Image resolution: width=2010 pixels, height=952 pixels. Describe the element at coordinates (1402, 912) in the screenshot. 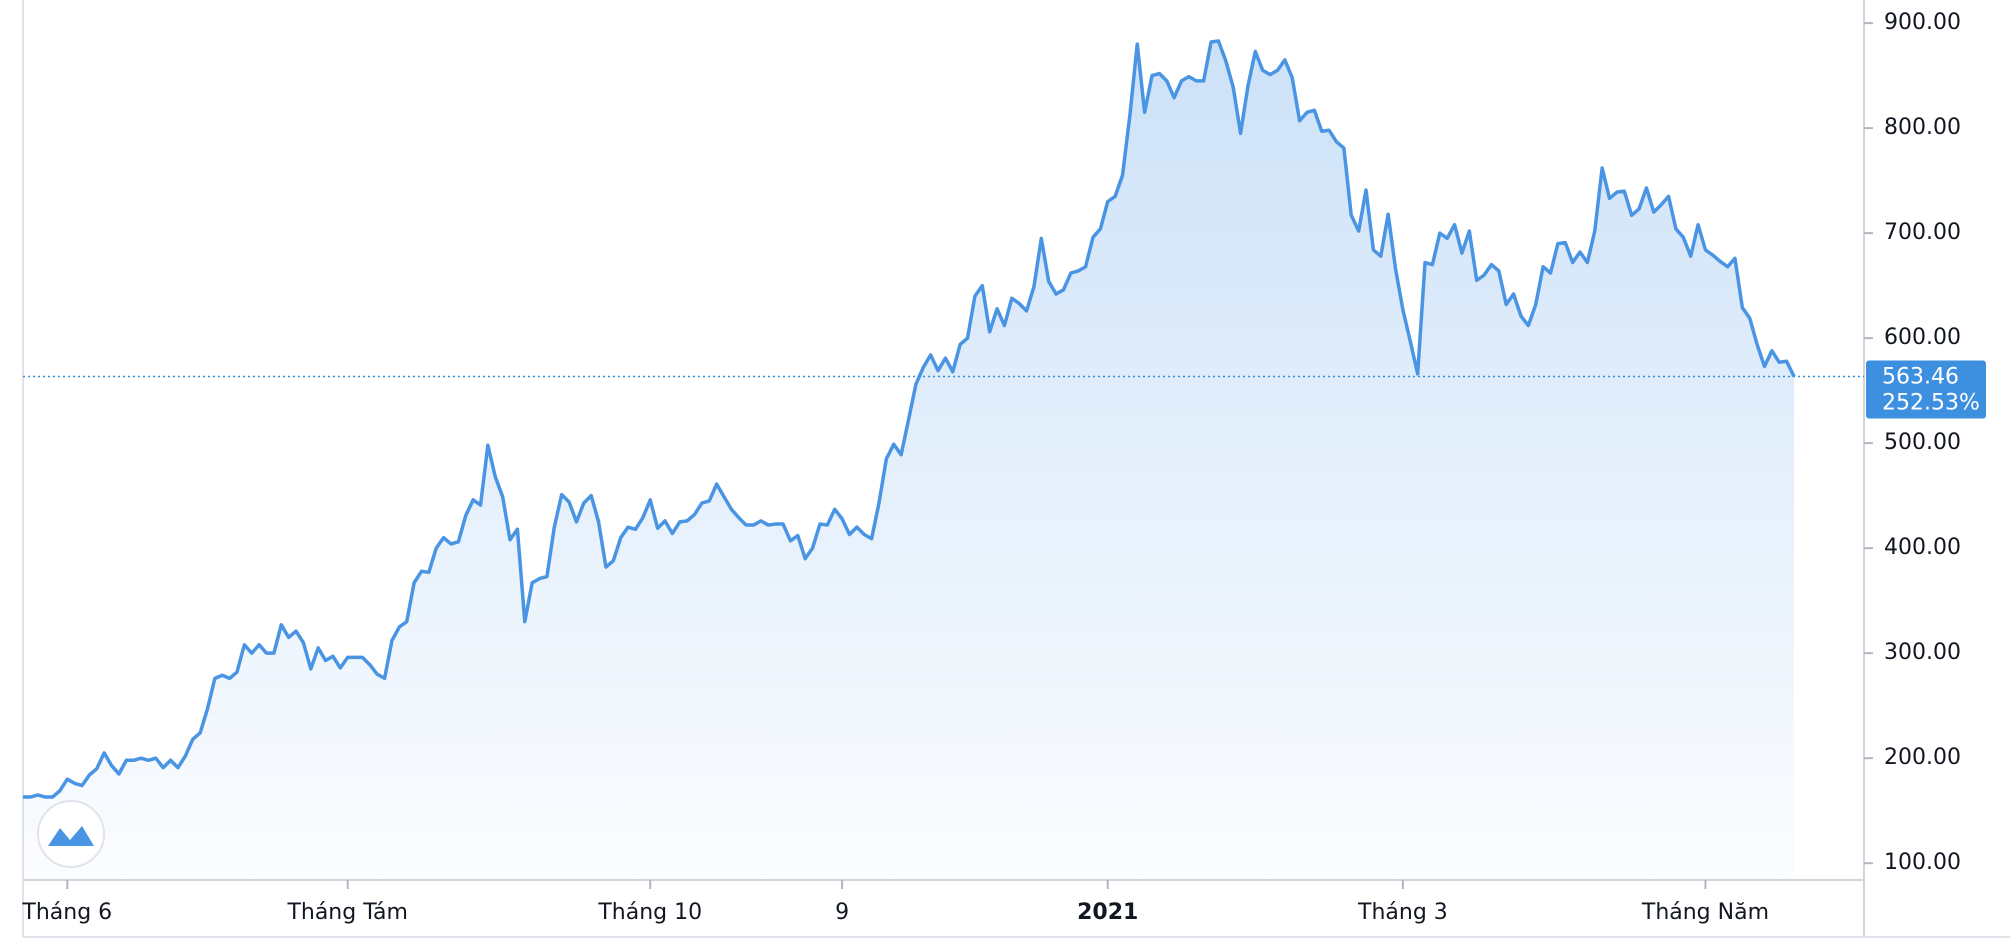

I see `x-tick-label: Tháng 3` at that location.